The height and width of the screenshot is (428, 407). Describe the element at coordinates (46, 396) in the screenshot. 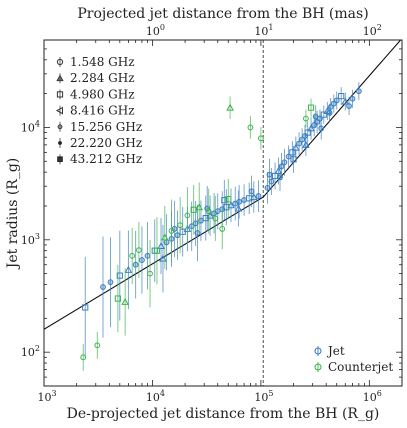

I see `x-tick-label: 10³` at that location.